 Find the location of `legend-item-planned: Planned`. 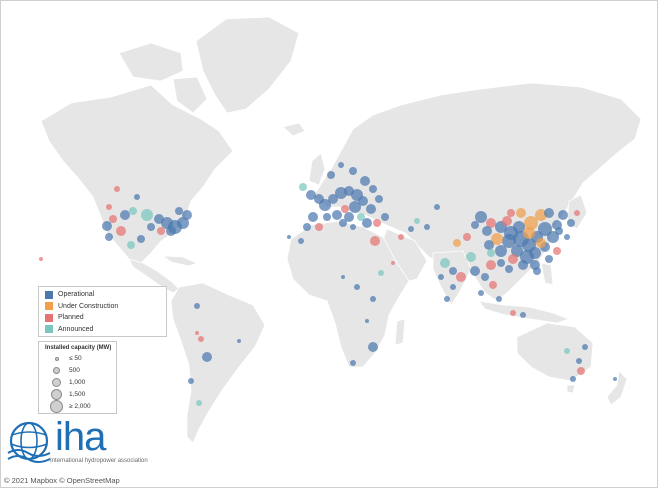

legend-item-planned: Planned is located at coordinates (105, 318).